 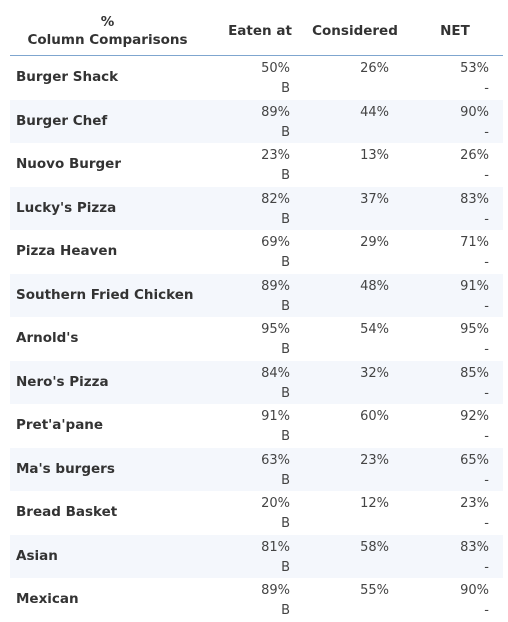 I want to click on eaten-at-cell: 23% B, so click(x=275, y=166).